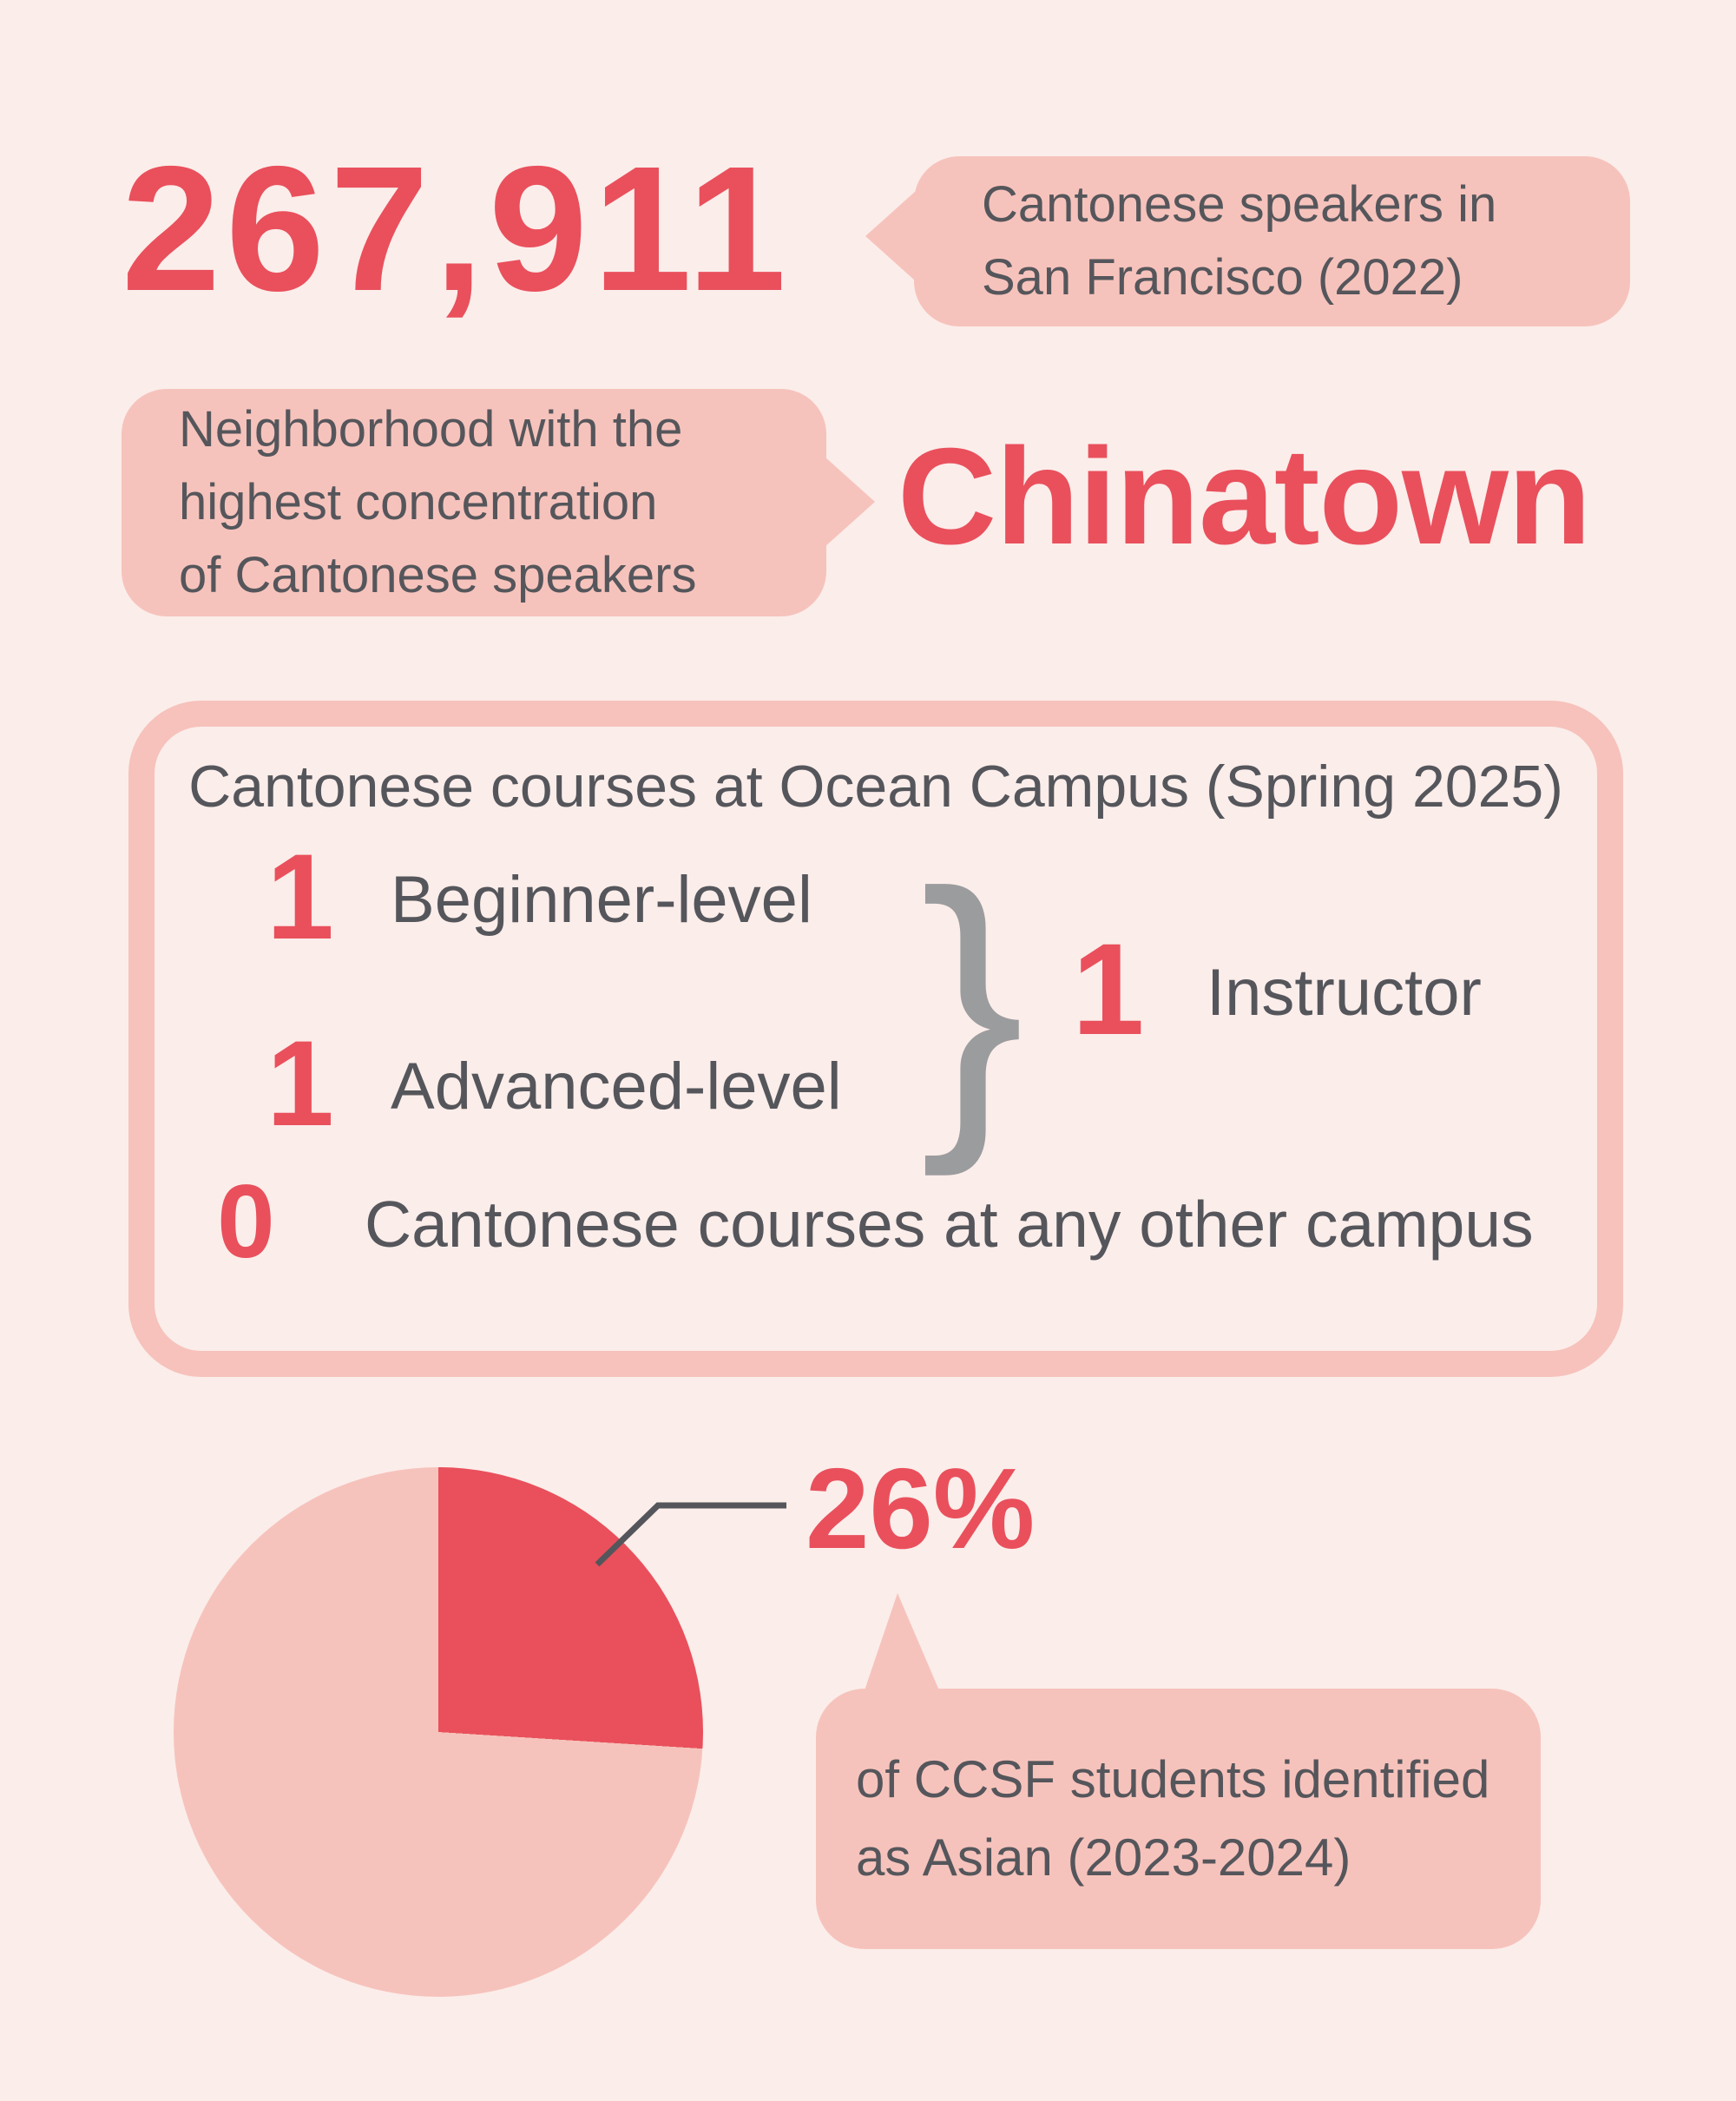  What do you see at coordinates (972, 1003) in the screenshot?
I see `curly-brace-glyph: }` at bounding box center [972, 1003].